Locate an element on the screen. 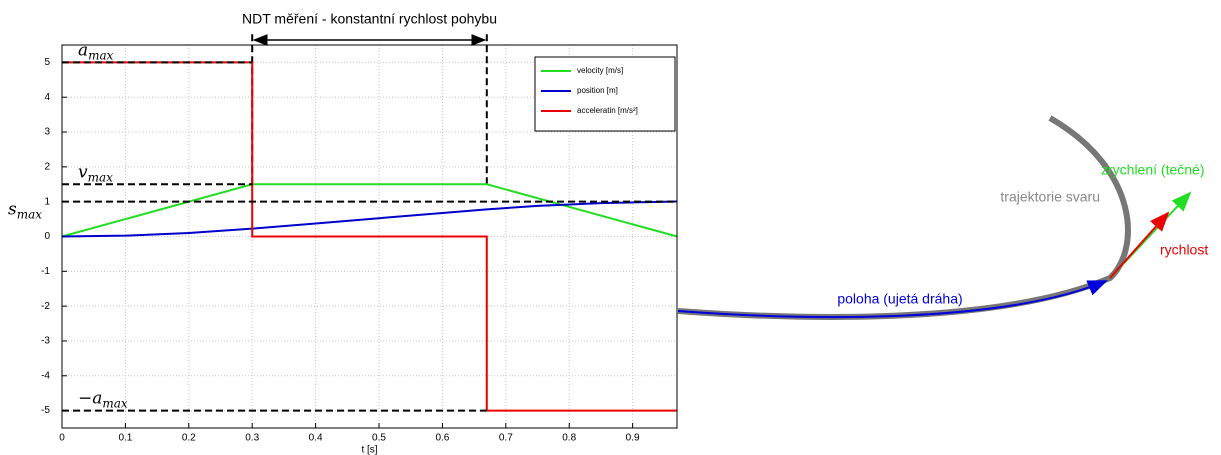  x-tick-label: 0.8 is located at coordinates (569, 438).